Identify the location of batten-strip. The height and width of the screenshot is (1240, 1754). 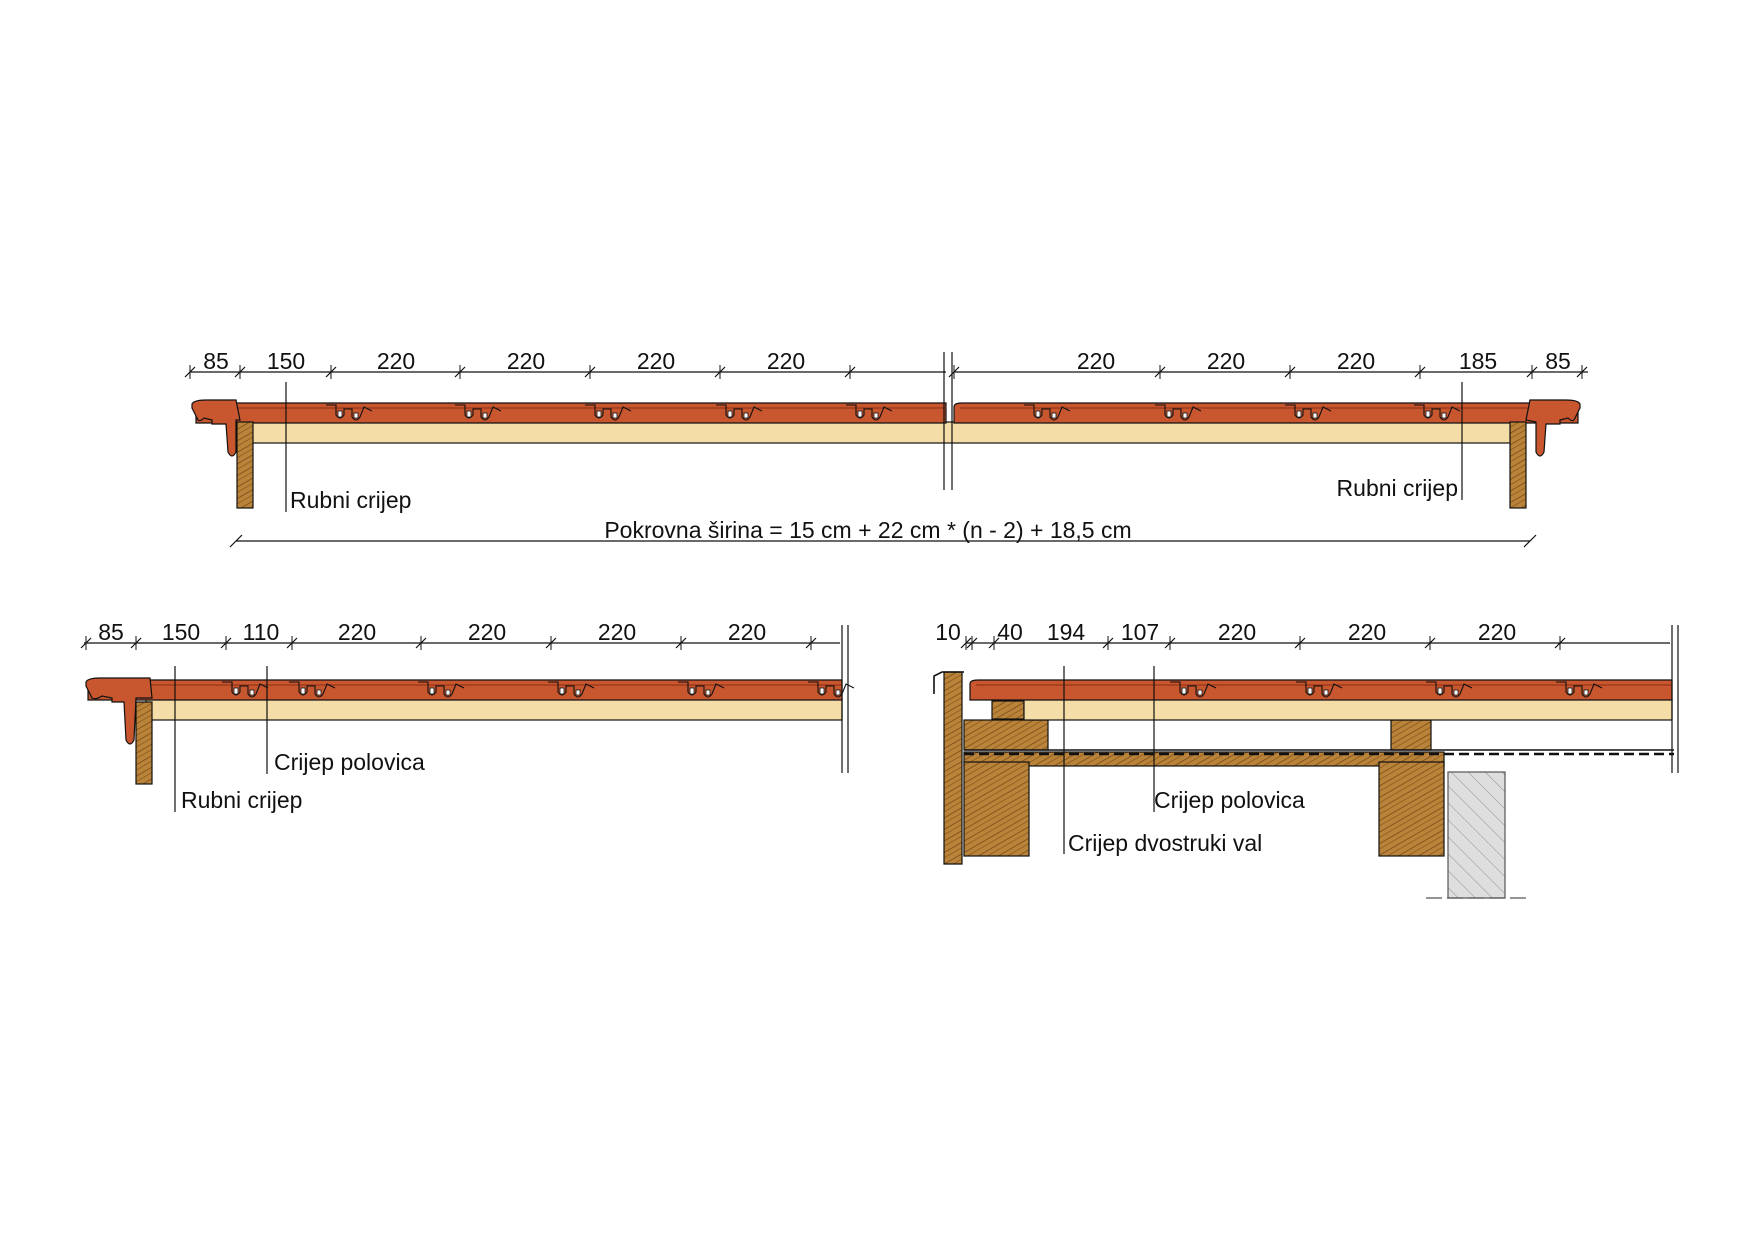
(494, 709).